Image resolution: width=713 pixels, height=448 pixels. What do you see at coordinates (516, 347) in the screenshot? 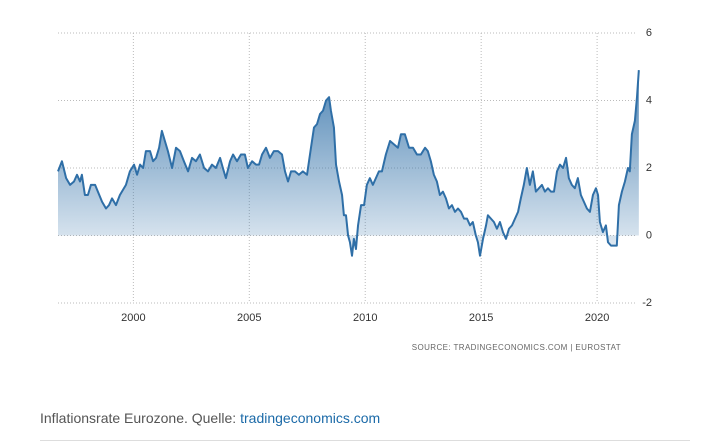
I see `source-note: SOURCE: TRADINGECONOMICS.COM | EUROSTAT` at bounding box center [516, 347].